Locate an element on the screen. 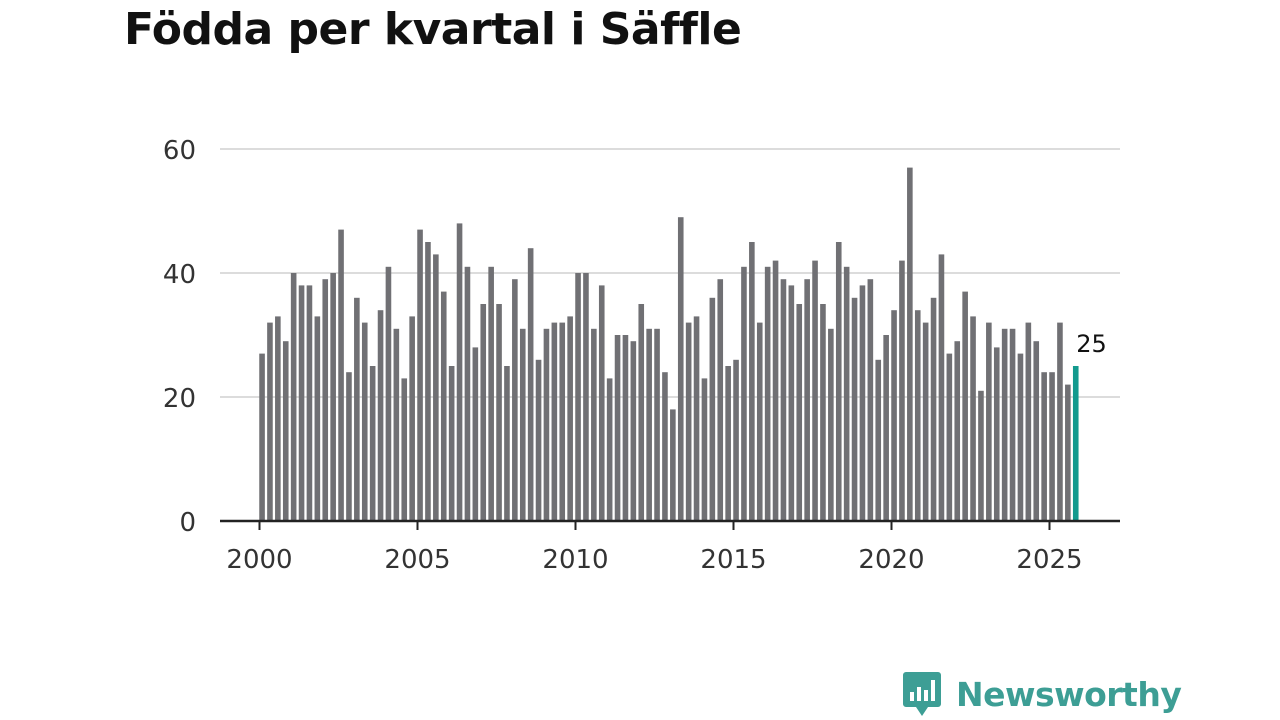 The height and width of the screenshot is (720, 1280). brand-name: Newsworthy is located at coordinates (1069, 694).